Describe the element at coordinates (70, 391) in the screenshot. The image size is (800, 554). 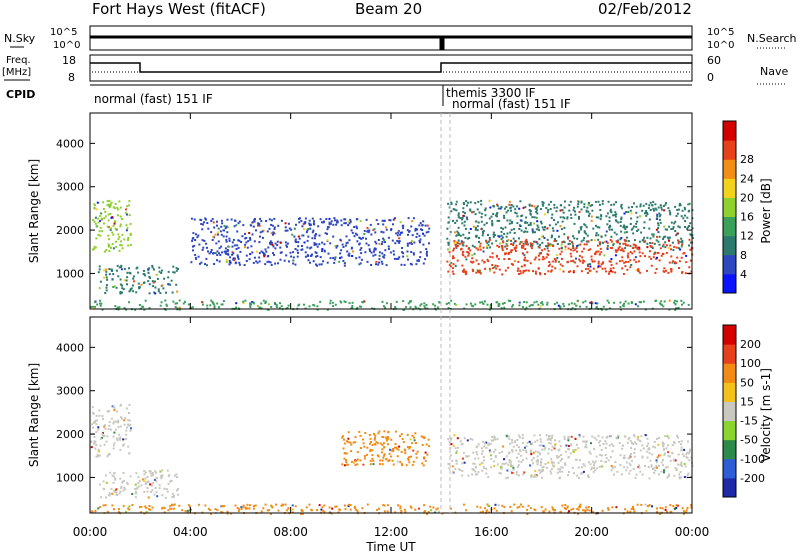
I see `y-tick-label: 3000` at that location.